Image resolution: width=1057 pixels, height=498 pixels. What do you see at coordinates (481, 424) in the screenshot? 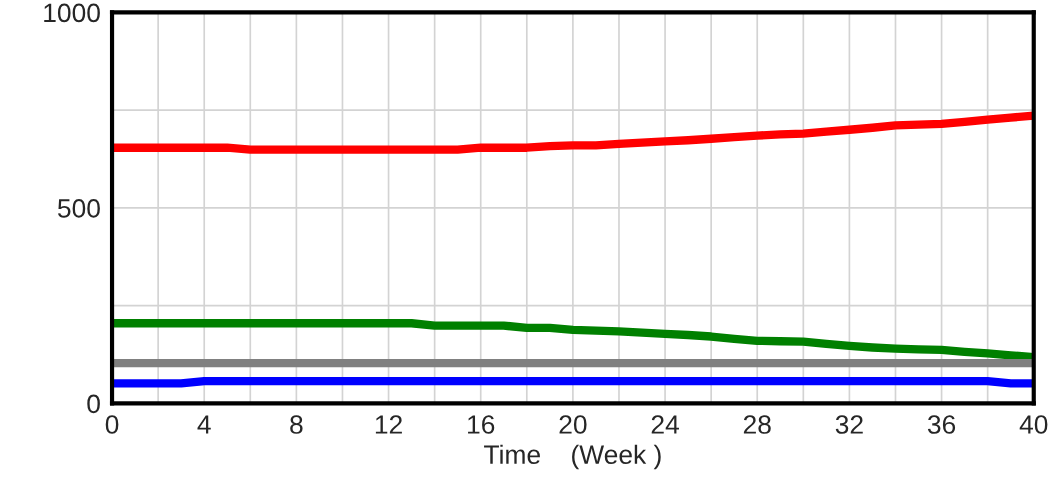
I see `x-tick-label: 16` at bounding box center [481, 424].